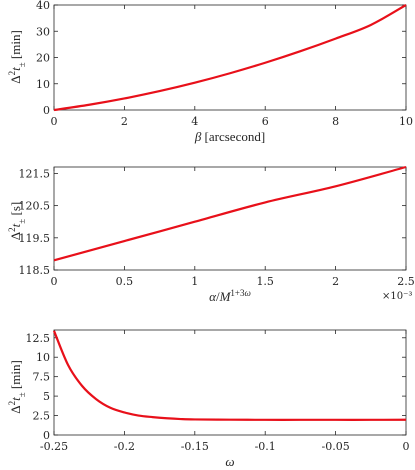 The width and height of the screenshot is (415, 470). What do you see at coordinates (198, 136) in the screenshot?
I see `x-axis-label-symbol: β` at bounding box center [198, 136].